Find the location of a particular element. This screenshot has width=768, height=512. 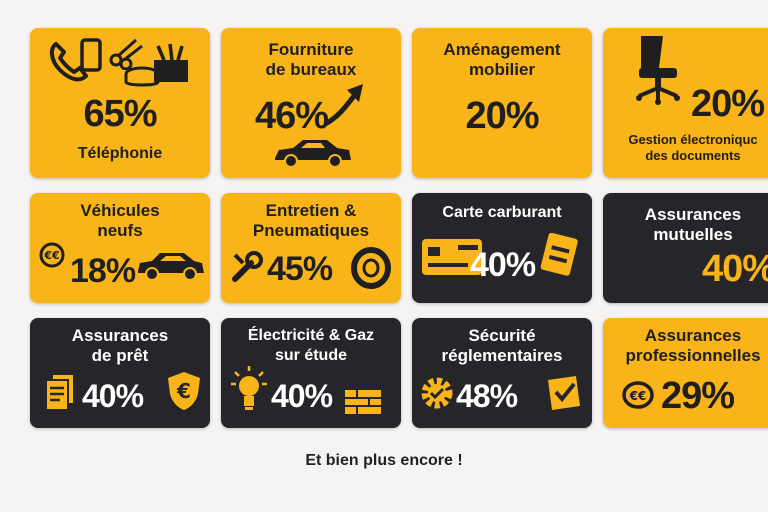

card-title: Entretien & Pneumatiques is located at coordinates (311, 220).